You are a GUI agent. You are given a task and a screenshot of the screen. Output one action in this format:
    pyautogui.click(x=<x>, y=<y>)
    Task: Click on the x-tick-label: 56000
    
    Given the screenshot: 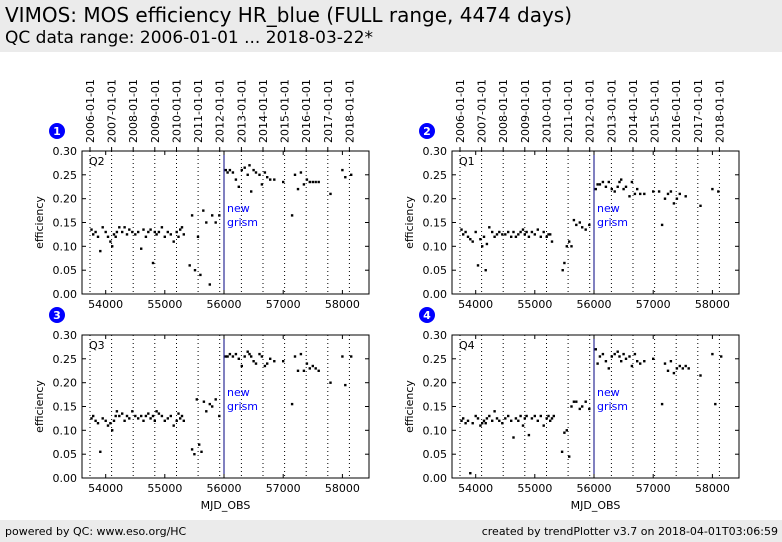 What is the action you would take?
    pyautogui.click(x=594, y=304)
    